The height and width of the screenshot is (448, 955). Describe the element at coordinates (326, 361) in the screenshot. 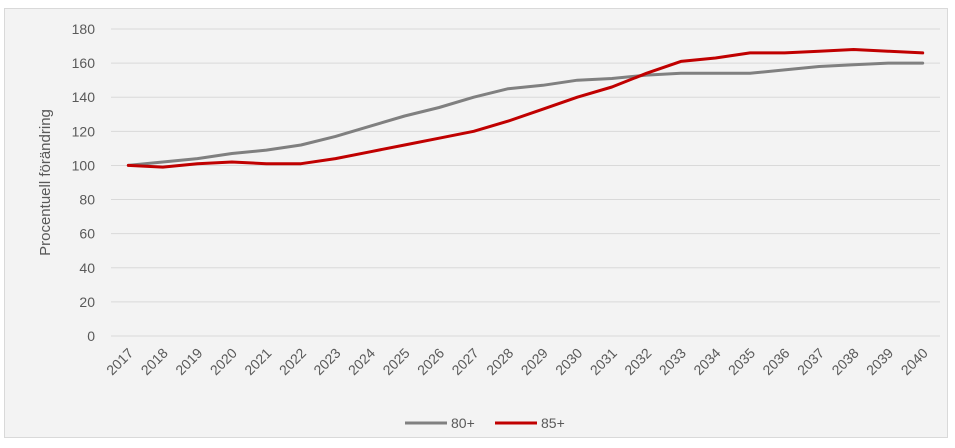

I see `x-tick-label: 2023` at that location.